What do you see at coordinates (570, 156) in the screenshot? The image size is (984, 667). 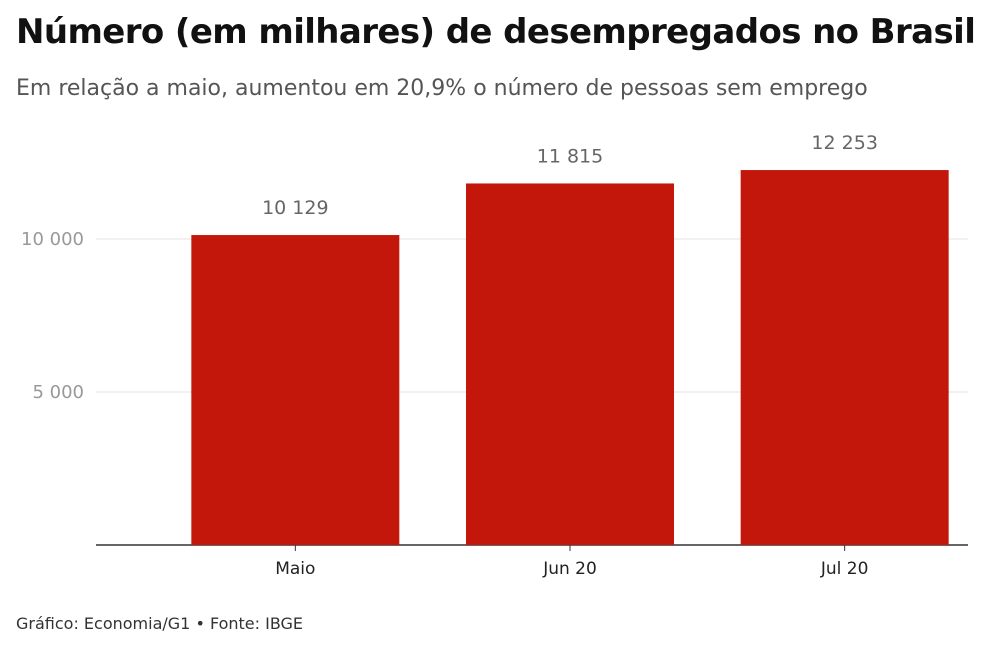 I see `bar-value-label: 11 815` at bounding box center [570, 156].